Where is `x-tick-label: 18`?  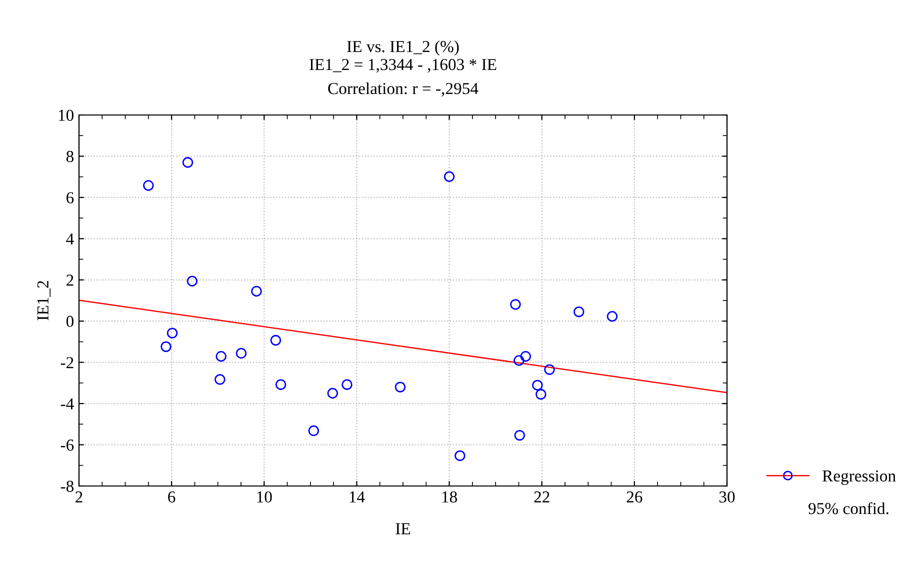 x-tick-label: 18 is located at coordinates (449, 497).